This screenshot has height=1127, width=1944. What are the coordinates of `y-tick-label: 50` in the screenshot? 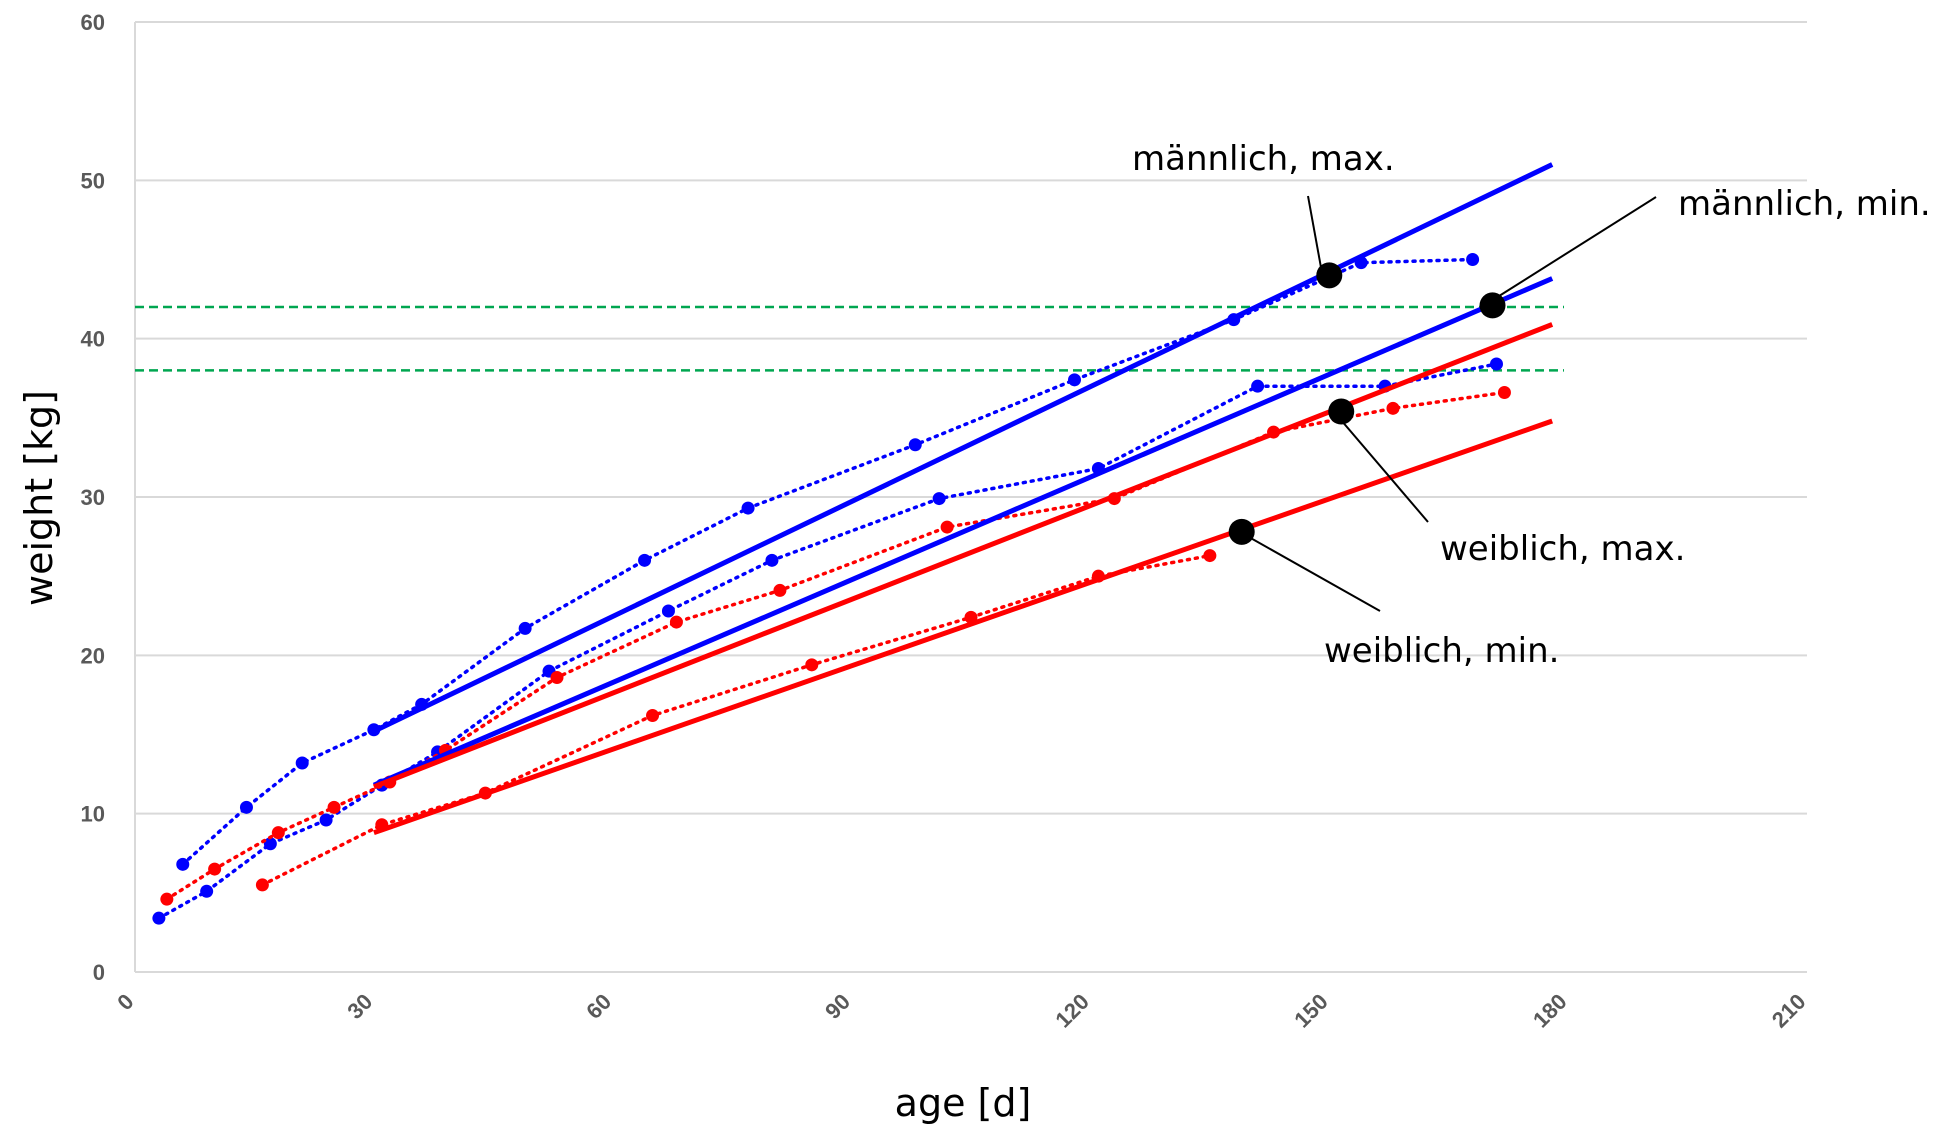 It's located at (93, 180).